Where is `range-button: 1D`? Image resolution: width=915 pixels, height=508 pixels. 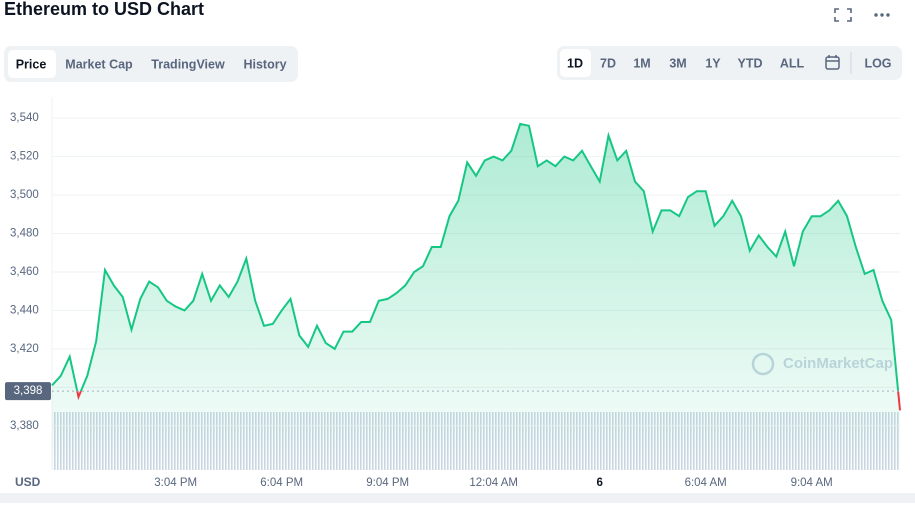 range-button: 1D is located at coordinates (575, 63).